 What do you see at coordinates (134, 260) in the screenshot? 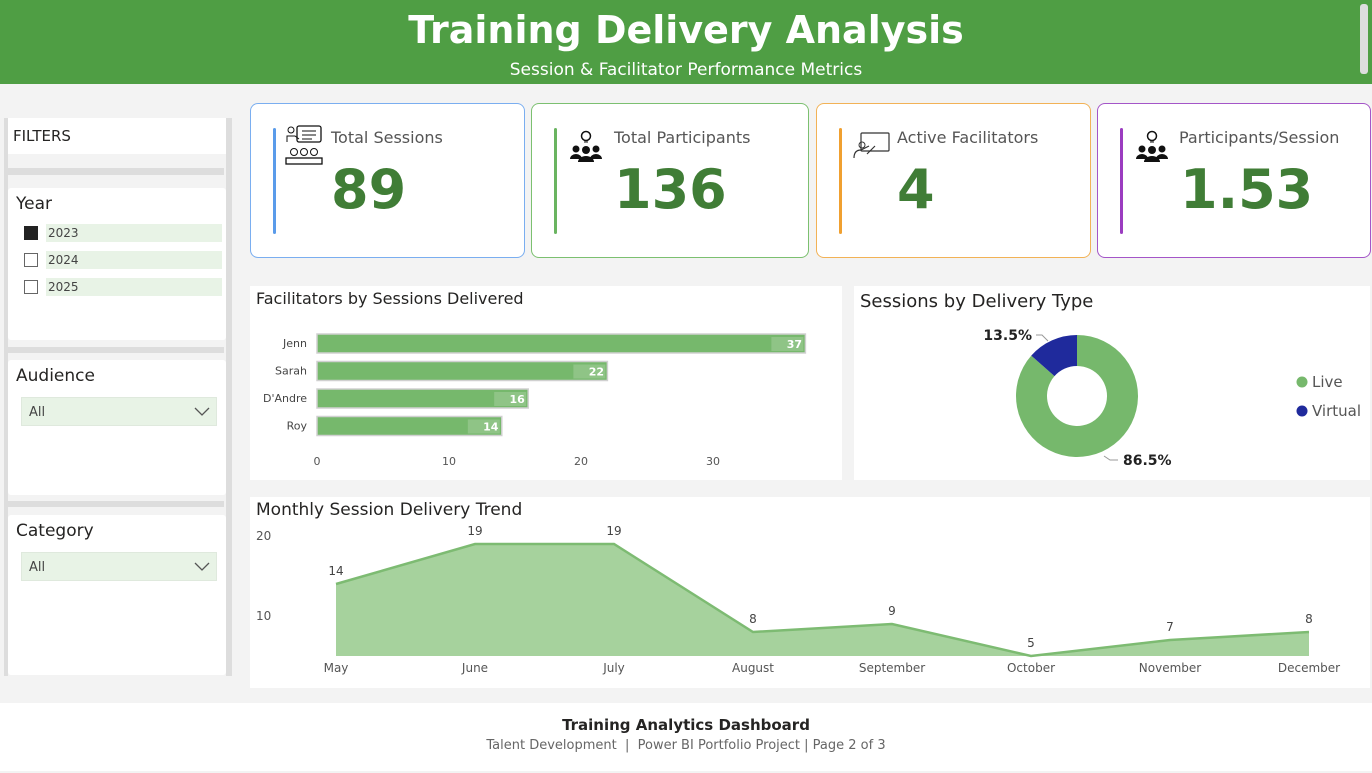
I see `year-option-2024: 2024` at bounding box center [134, 260].